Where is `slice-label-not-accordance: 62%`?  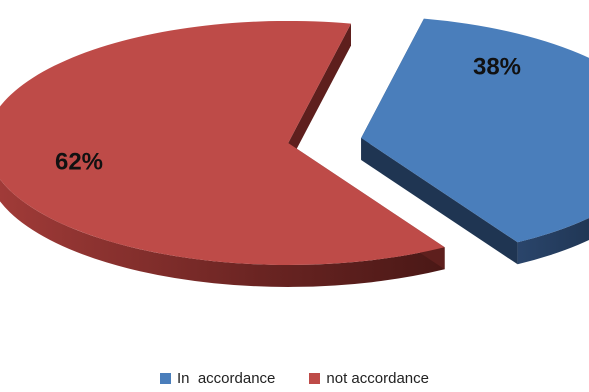 slice-label-not-accordance: 62% is located at coordinates (79, 161).